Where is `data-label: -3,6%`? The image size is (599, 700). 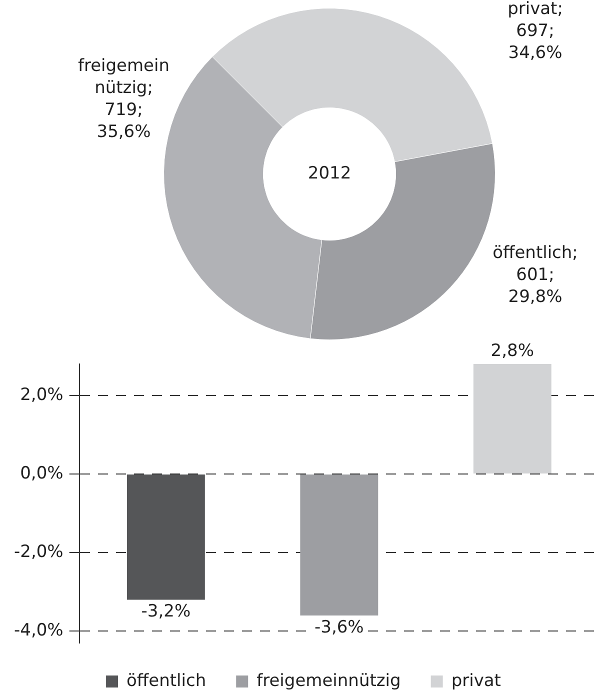
data-label: -3,6% is located at coordinates (339, 627).